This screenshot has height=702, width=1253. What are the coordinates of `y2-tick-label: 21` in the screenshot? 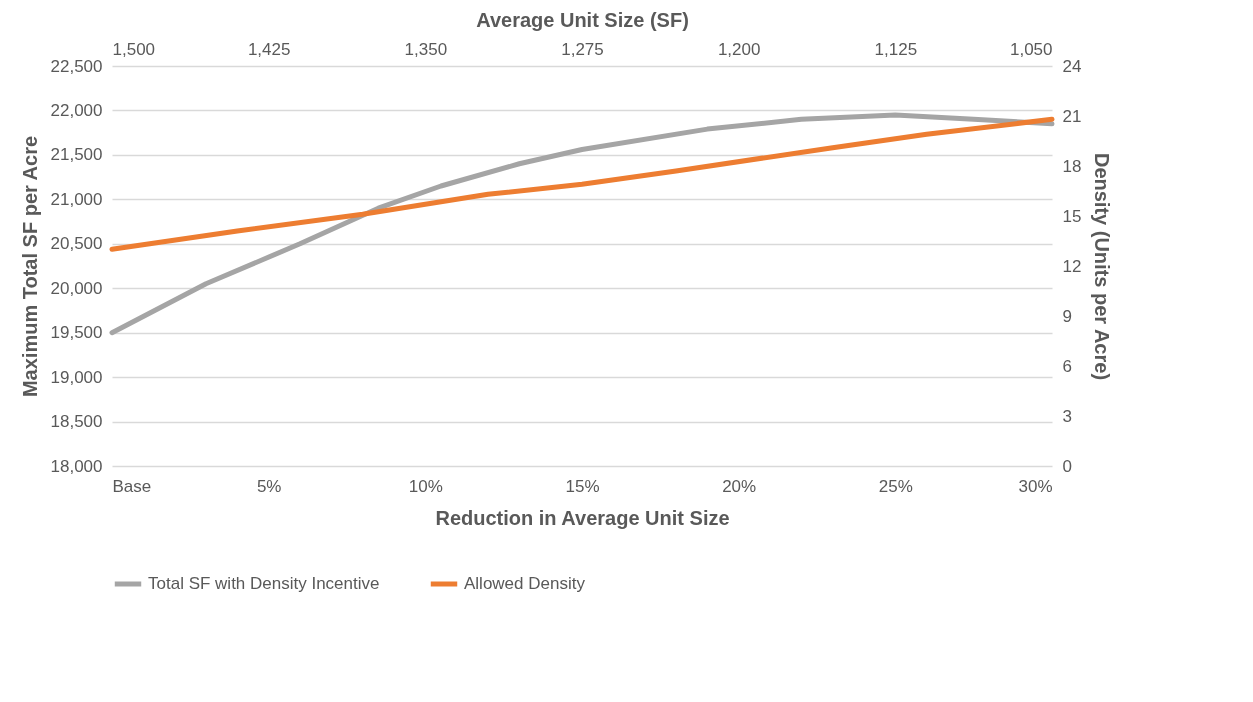 It's located at (1072, 116).